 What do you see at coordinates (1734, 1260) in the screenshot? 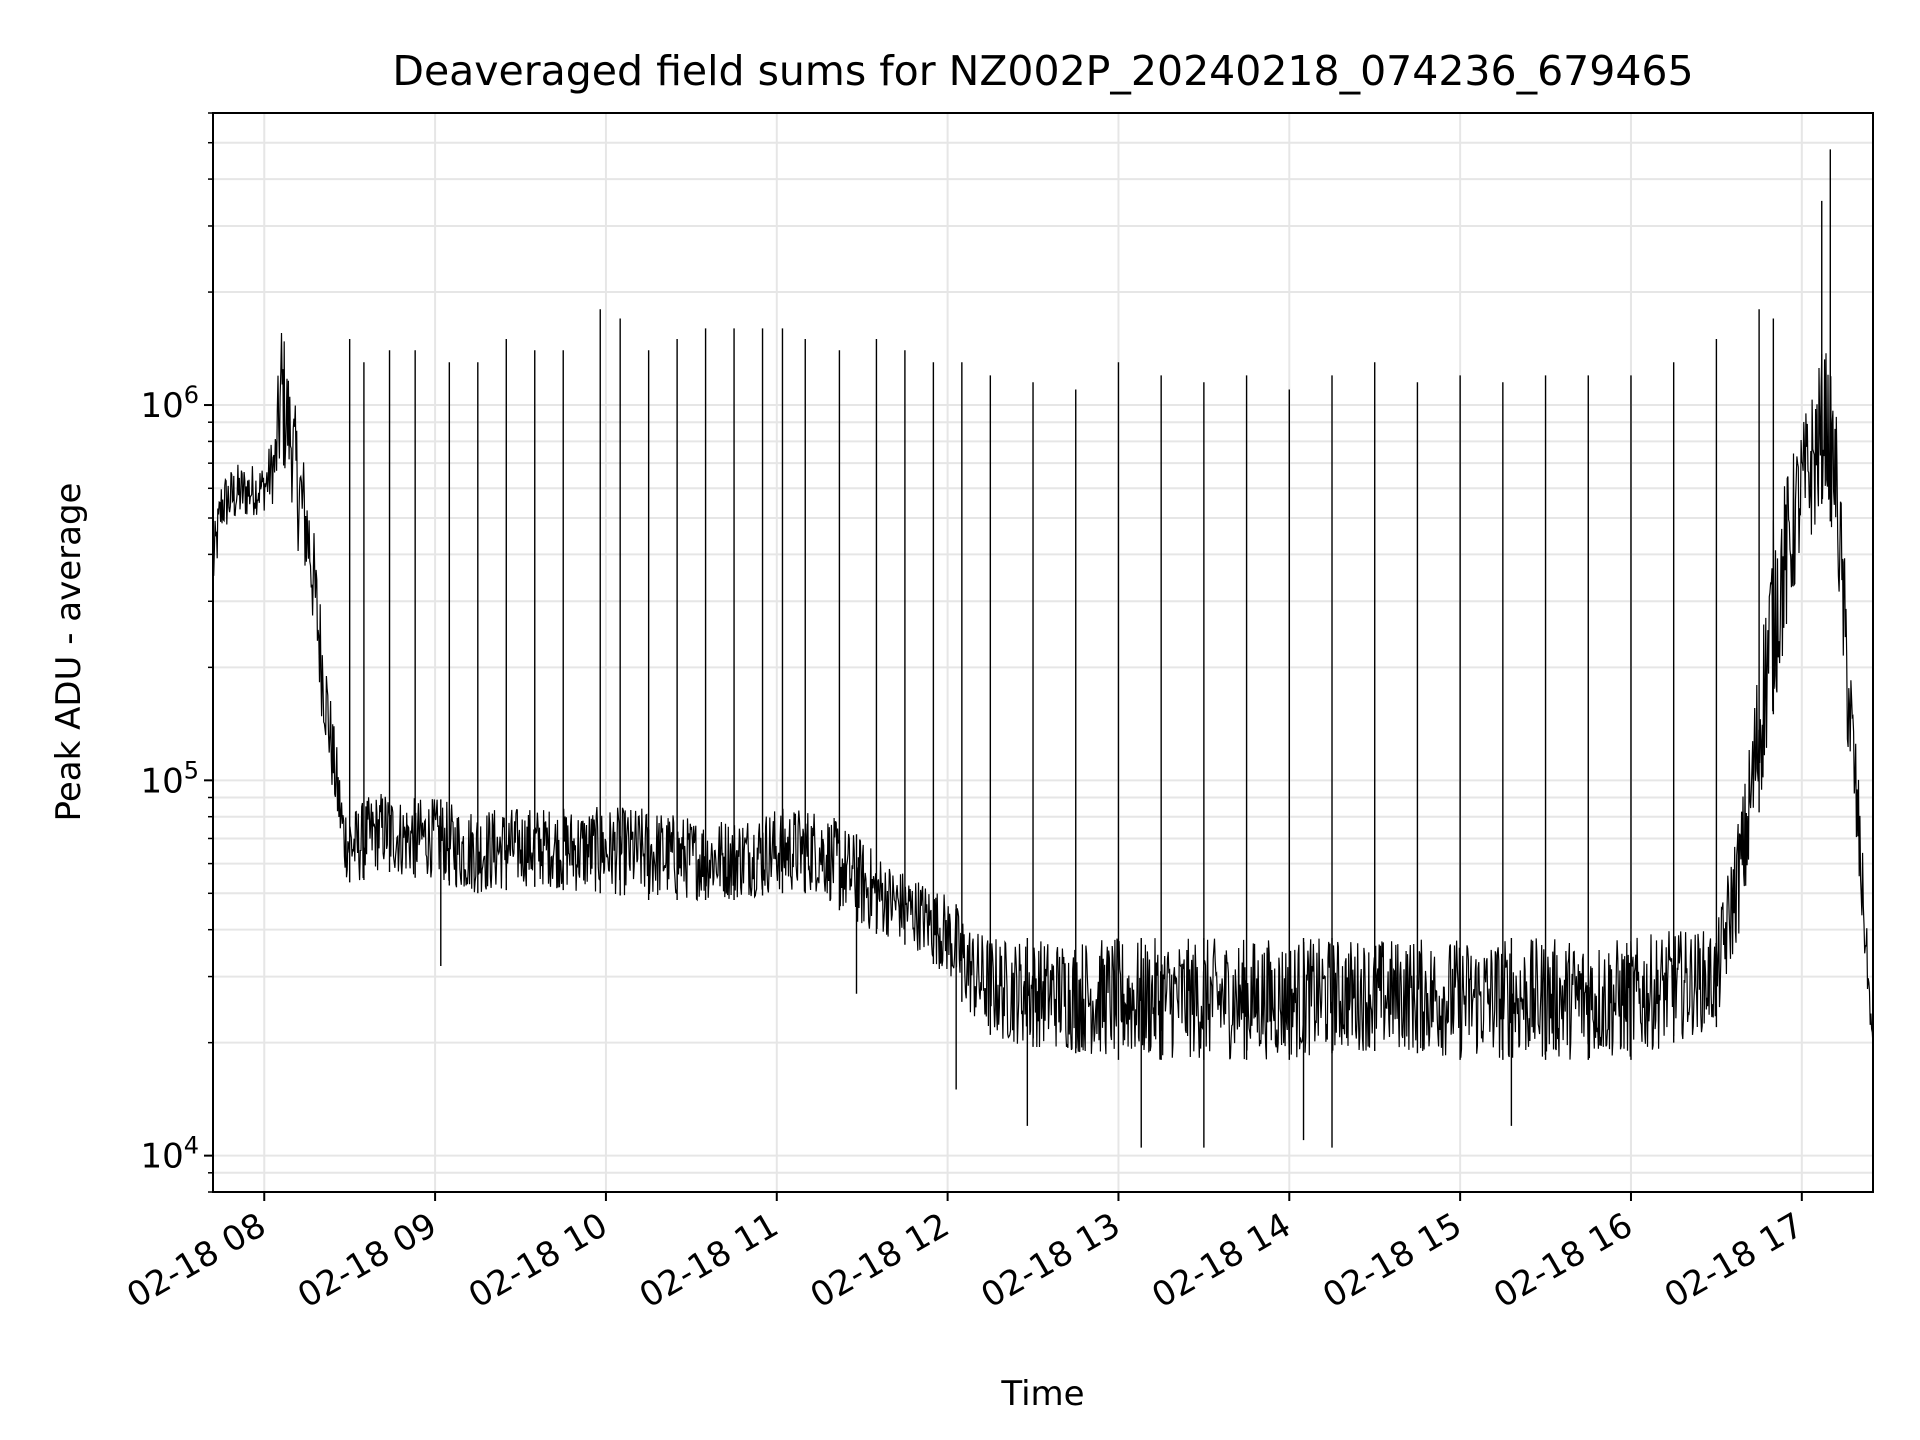
I see `x-tick-label: 02-18 17` at bounding box center [1734, 1260].